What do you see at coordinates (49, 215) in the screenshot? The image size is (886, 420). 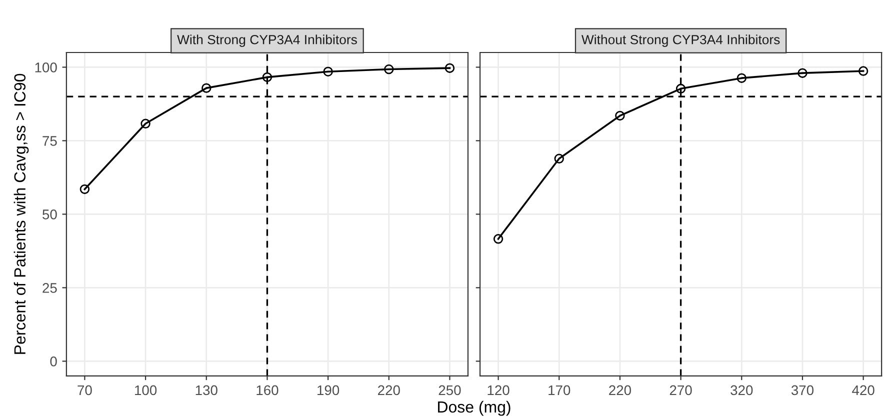 I see `y-tick-label: 50` at bounding box center [49, 215].